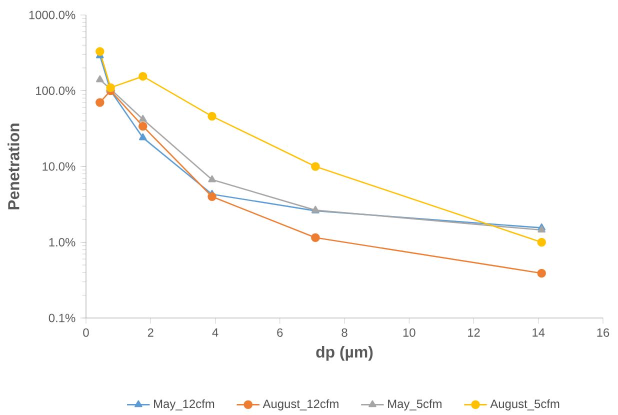 Image resolution: width=618 pixels, height=415 pixels. I want to click on y-tick-label: 1.0%, so click(62, 242).